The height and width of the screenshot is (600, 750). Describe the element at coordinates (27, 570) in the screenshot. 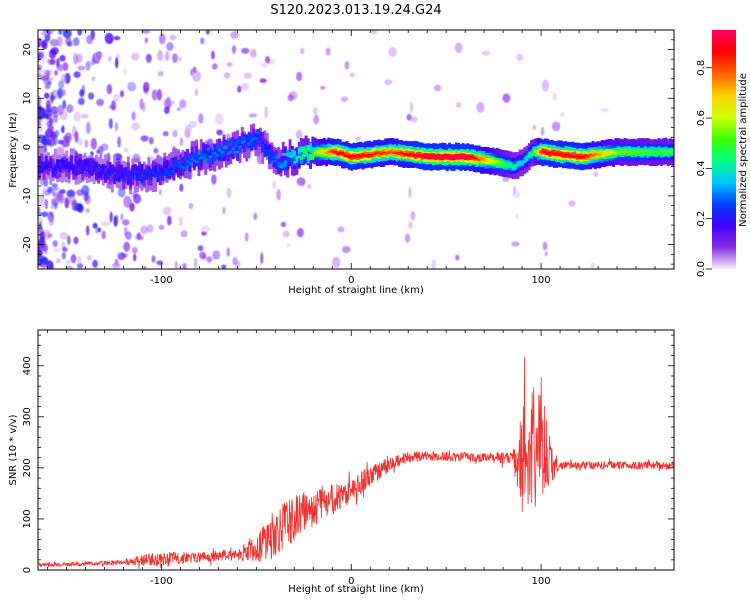

I see `y-tick-label: 0` at that location.